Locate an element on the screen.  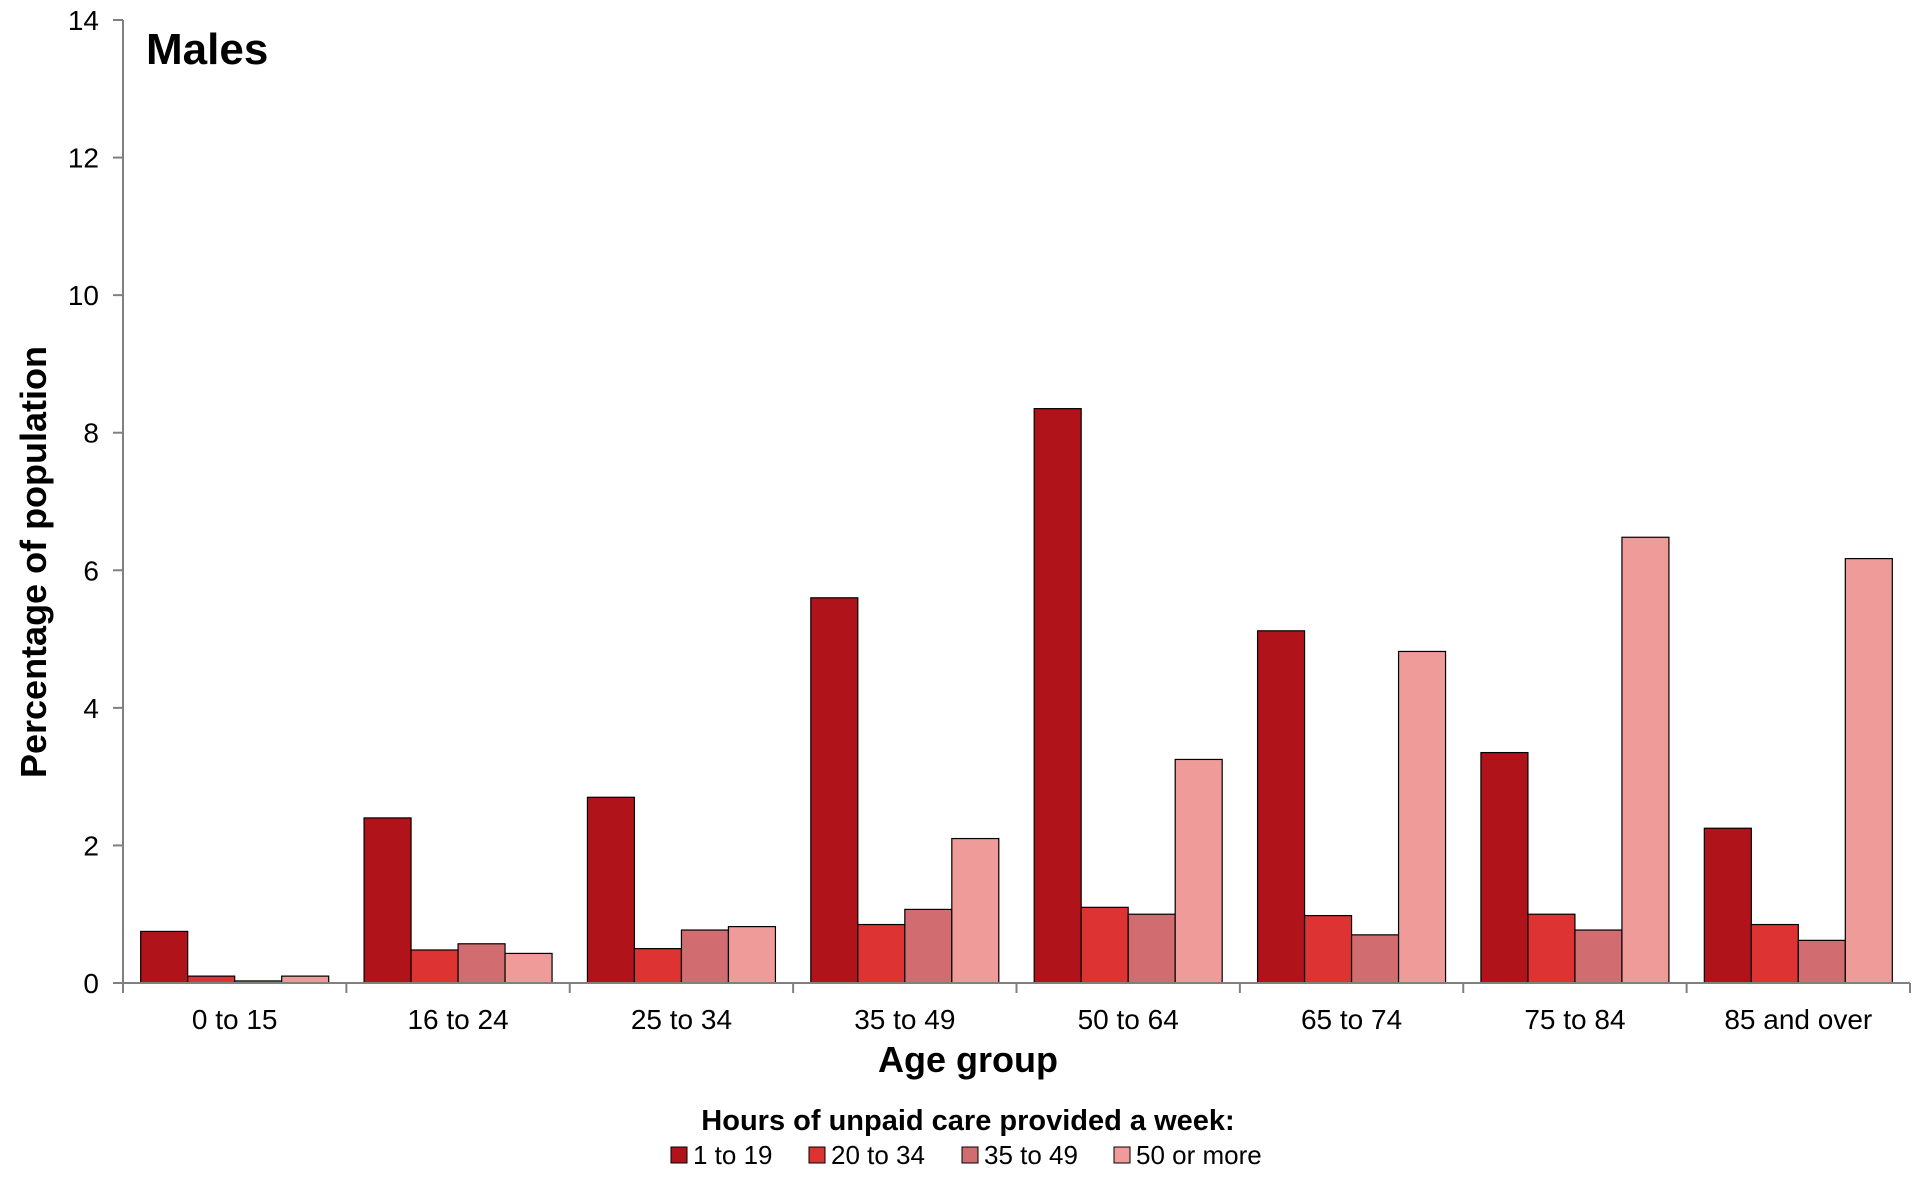
legend: 1 to 19 20 to 34 35 to 49 50 or more is located at coordinates (966, 1155).